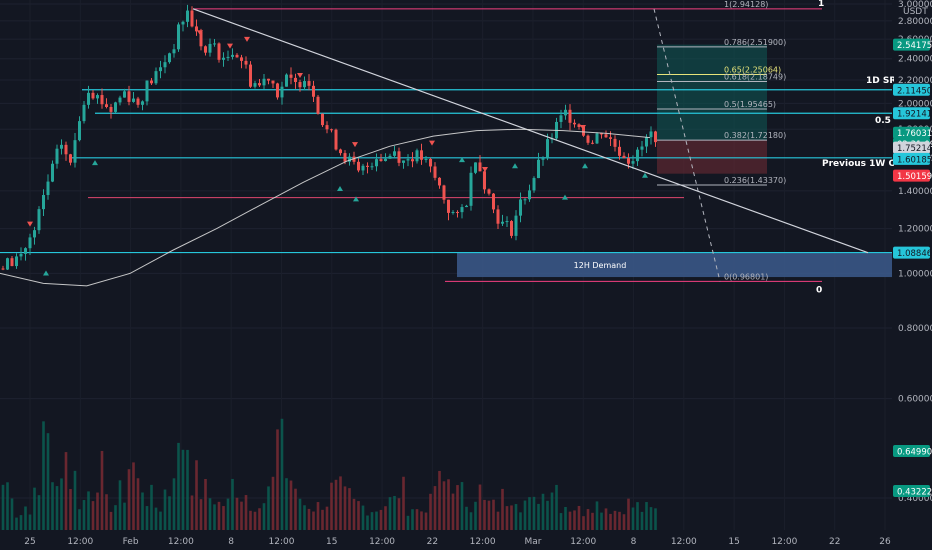  Describe the element at coordinates (915, 104) in the screenshot. I see `y-tick-label: 2.00000` at that location.